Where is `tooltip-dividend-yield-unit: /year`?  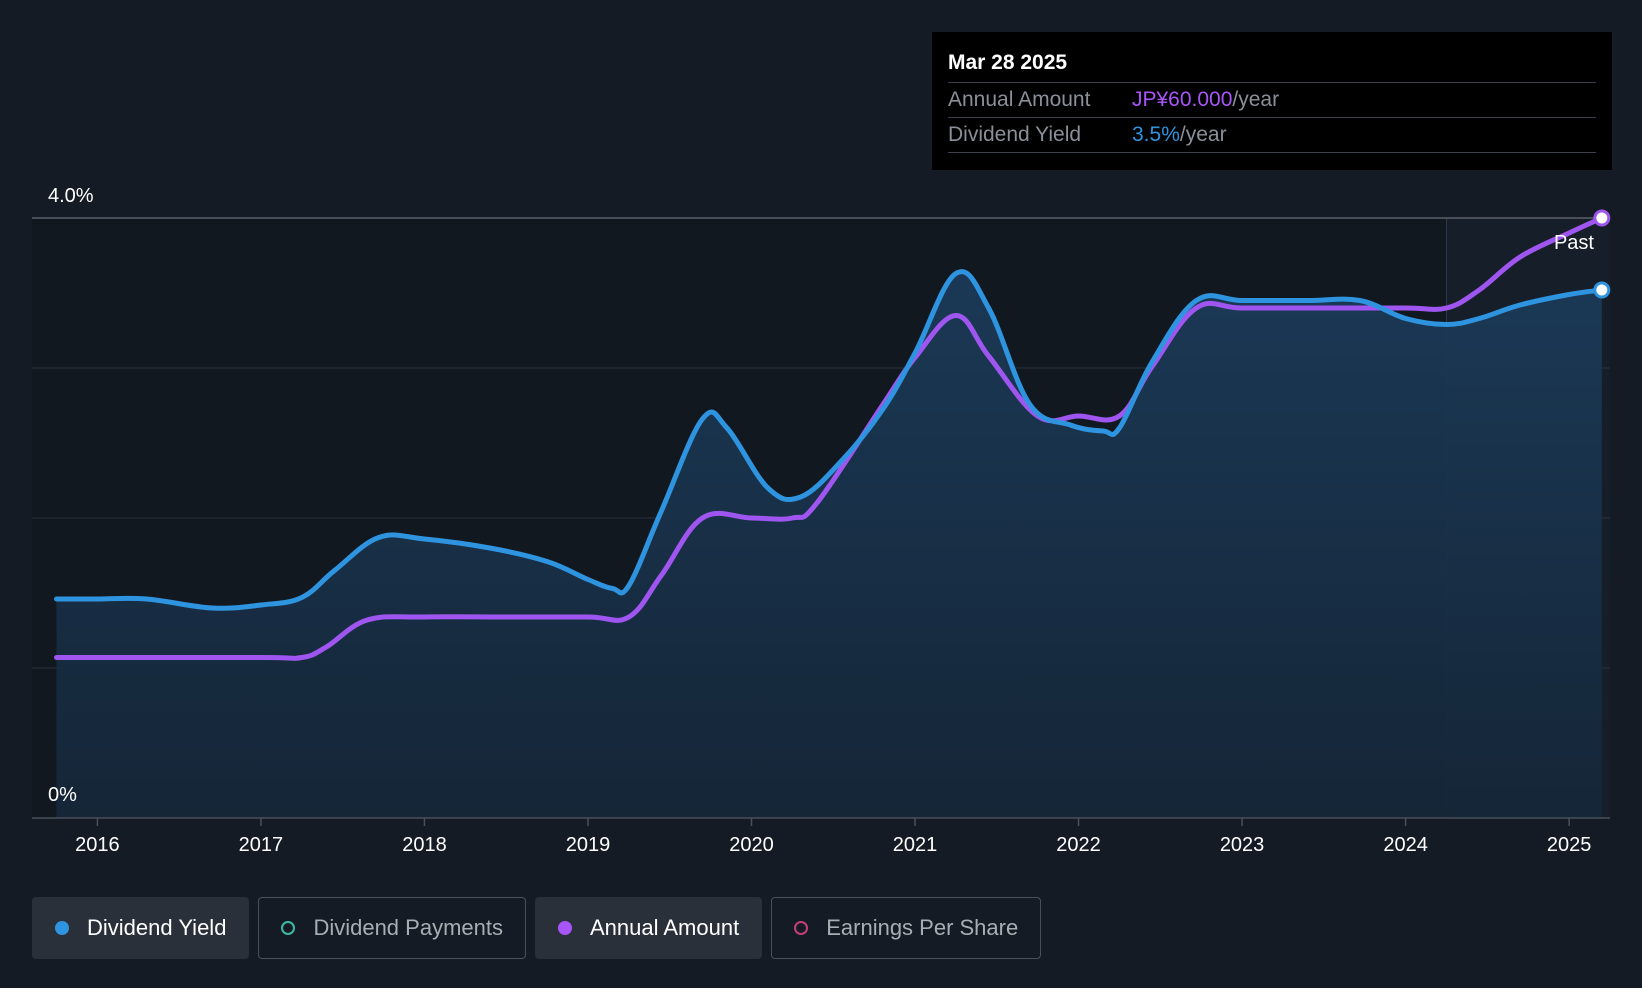
tooltip-dividend-yield-unit: /year is located at coordinates (1203, 134).